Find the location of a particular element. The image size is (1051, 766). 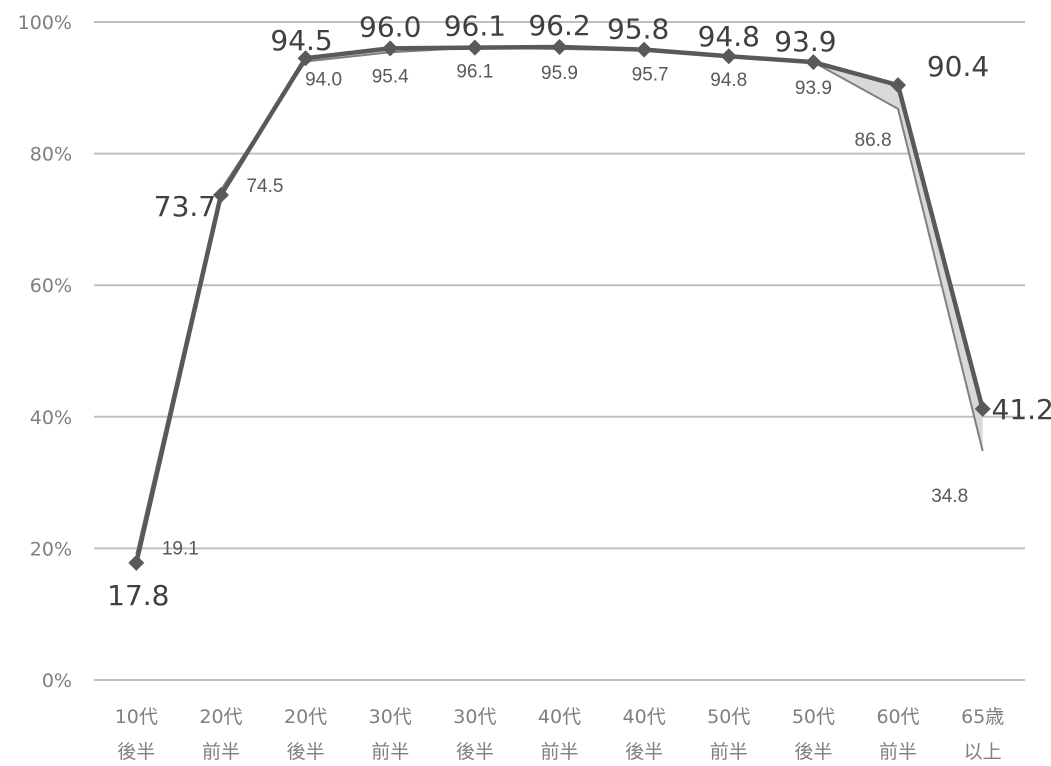

series-2-data-label: 95.4 is located at coordinates (390, 76).